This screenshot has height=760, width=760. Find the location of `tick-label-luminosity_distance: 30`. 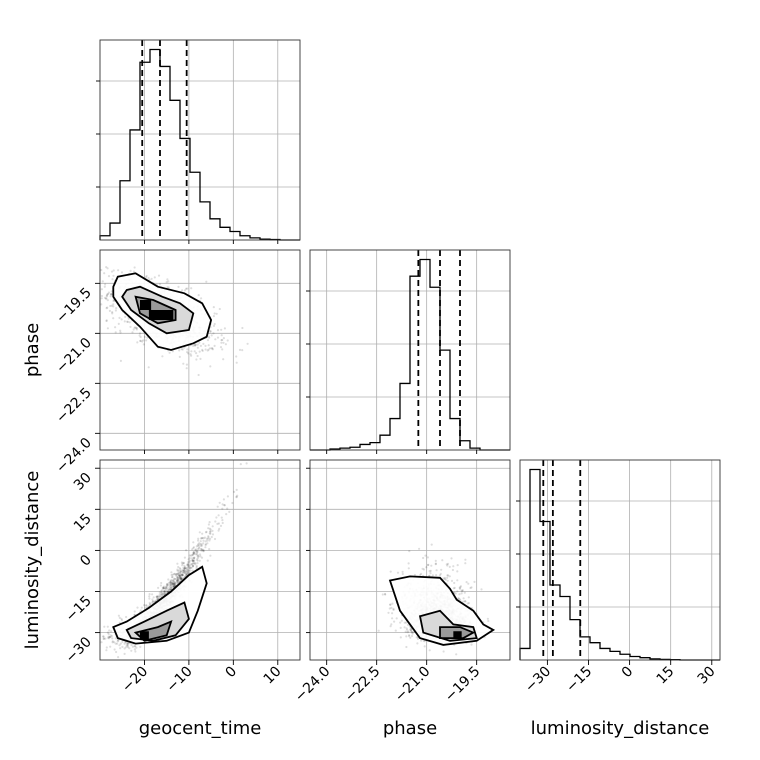

tick-label-luminosity_distance: 30 is located at coordinates (707, 676).